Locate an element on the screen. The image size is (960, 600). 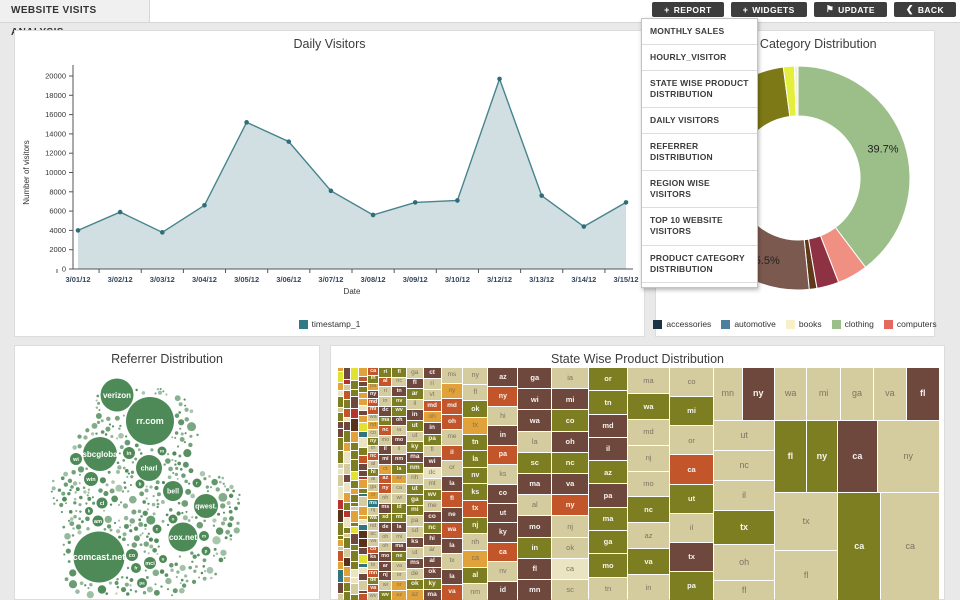
treemap-cell-mo: mo is located at coordinates (385, 440).